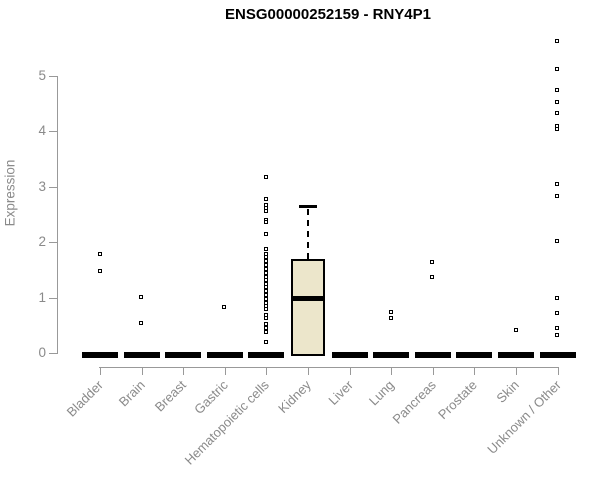 This screenshot has height=500, width=600. Describe the element at coordinates (42, 297) in the screenshot. I see `y-tick-label: 1` at that location.